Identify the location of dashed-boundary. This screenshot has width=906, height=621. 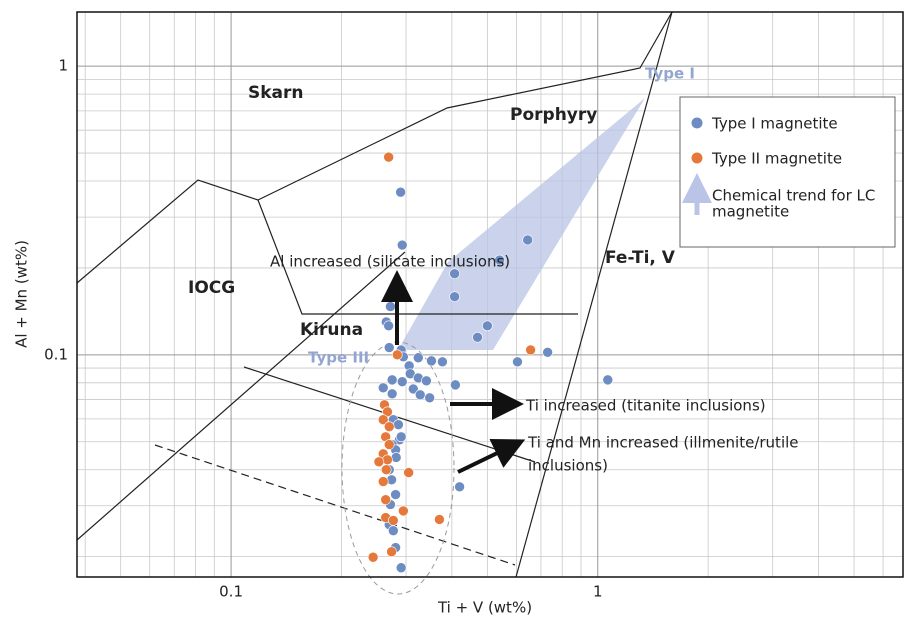
(335, 505).